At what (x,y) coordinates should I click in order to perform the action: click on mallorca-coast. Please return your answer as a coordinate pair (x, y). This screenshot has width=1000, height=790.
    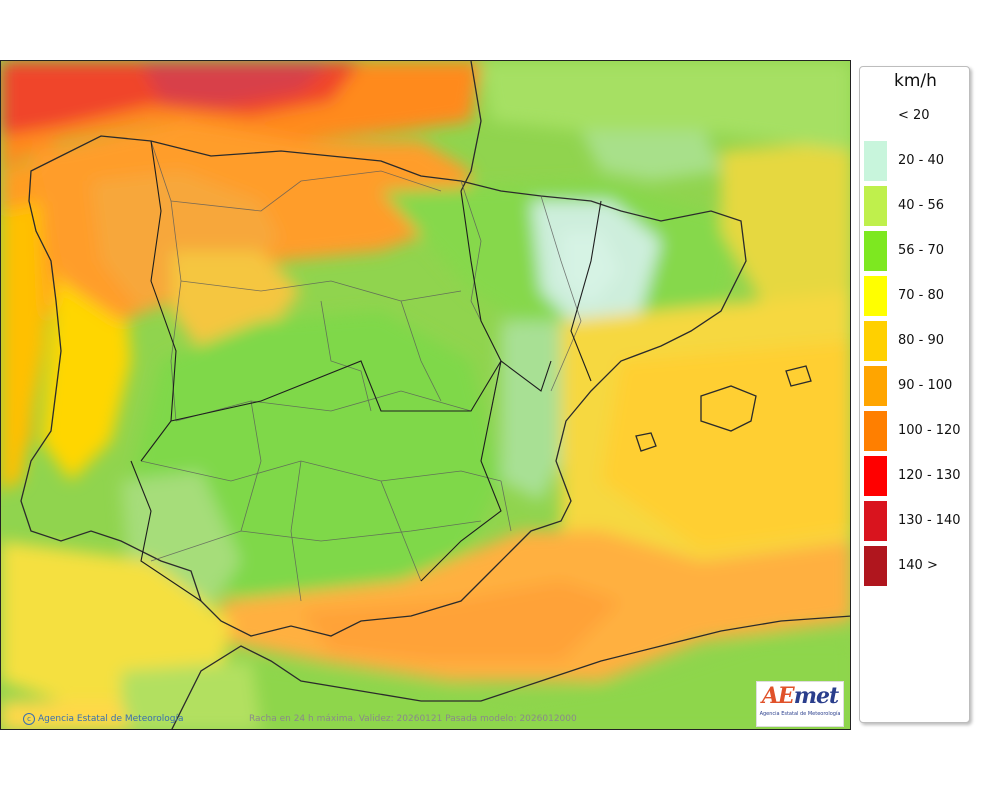
    Looking at the image, I should click on (728, 408).